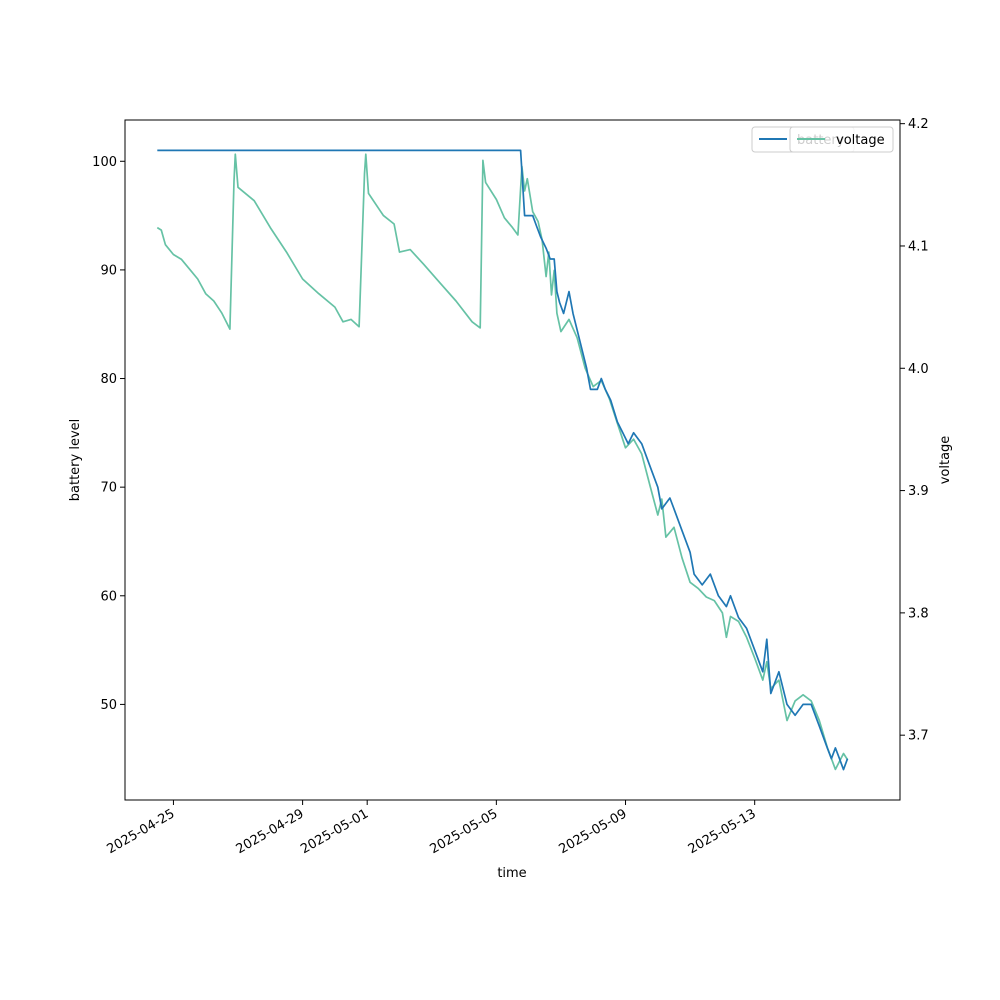 The height and width of the screenshot is (1000, 1000). I want to click on x-tick-label: 2025-05-09, so click(593, 831).